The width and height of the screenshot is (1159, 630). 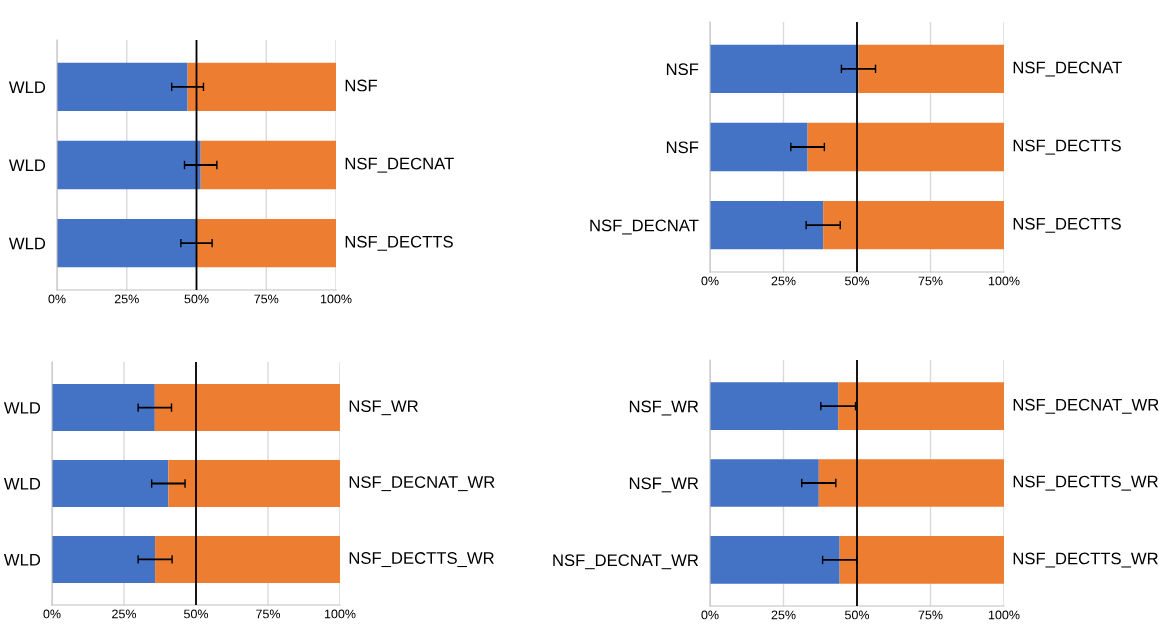 What do you see at coordinates (644, 227) in the screenshot?
I see `y-tick-label: NSF_DECNAT` at bounding box center [644, 227].